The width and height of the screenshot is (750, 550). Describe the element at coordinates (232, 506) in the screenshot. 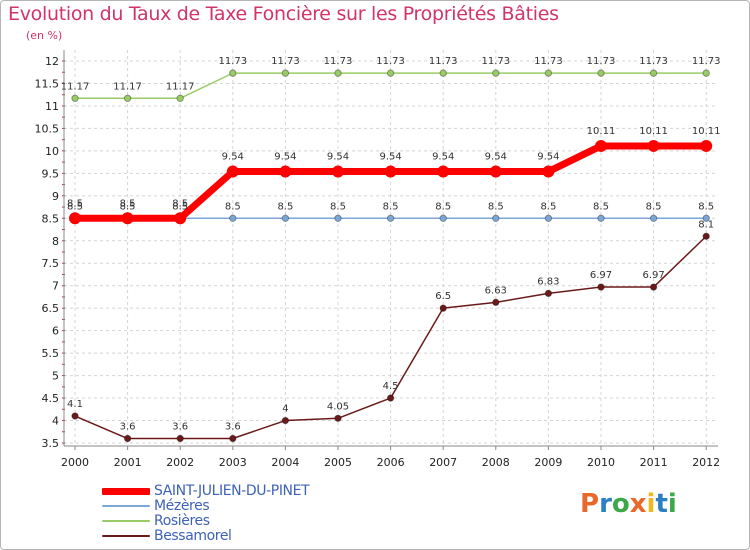

I see `legend-item-mezeres: Mézères` at that location.